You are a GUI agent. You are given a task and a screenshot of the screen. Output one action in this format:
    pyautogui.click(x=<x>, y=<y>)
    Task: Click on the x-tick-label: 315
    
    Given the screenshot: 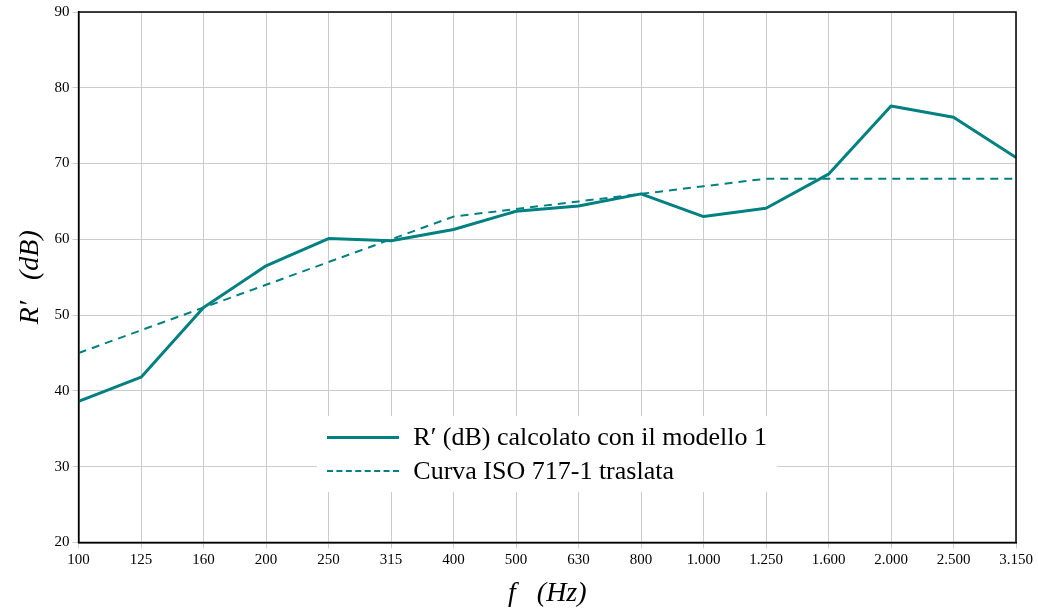 What is the action you would take?
    pyautogui.click(x=391, y=559)
    